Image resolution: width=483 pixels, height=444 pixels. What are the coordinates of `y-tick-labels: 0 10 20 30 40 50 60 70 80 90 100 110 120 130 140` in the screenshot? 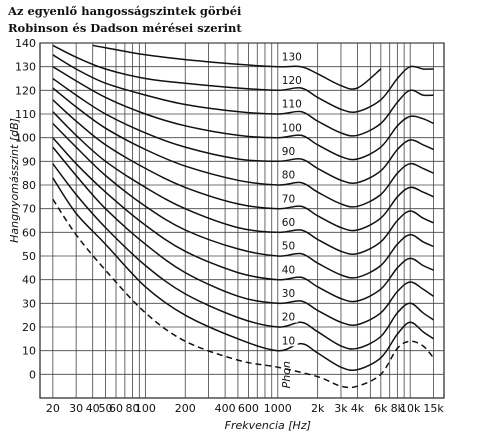 It's located at (25, 209).